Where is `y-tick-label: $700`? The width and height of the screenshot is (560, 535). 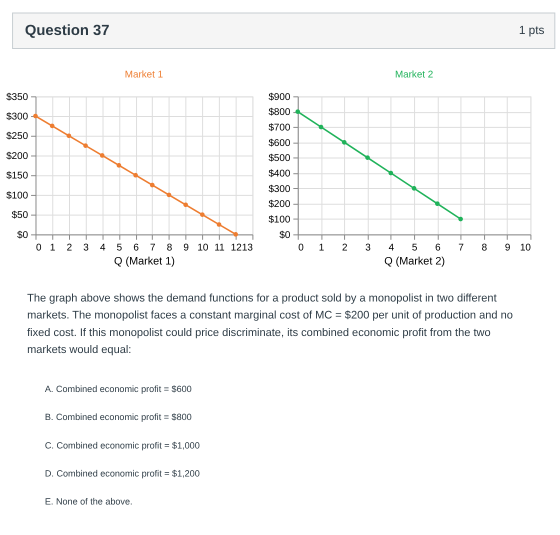
y-tick-label: $700 is located at coordinates (279, 128).